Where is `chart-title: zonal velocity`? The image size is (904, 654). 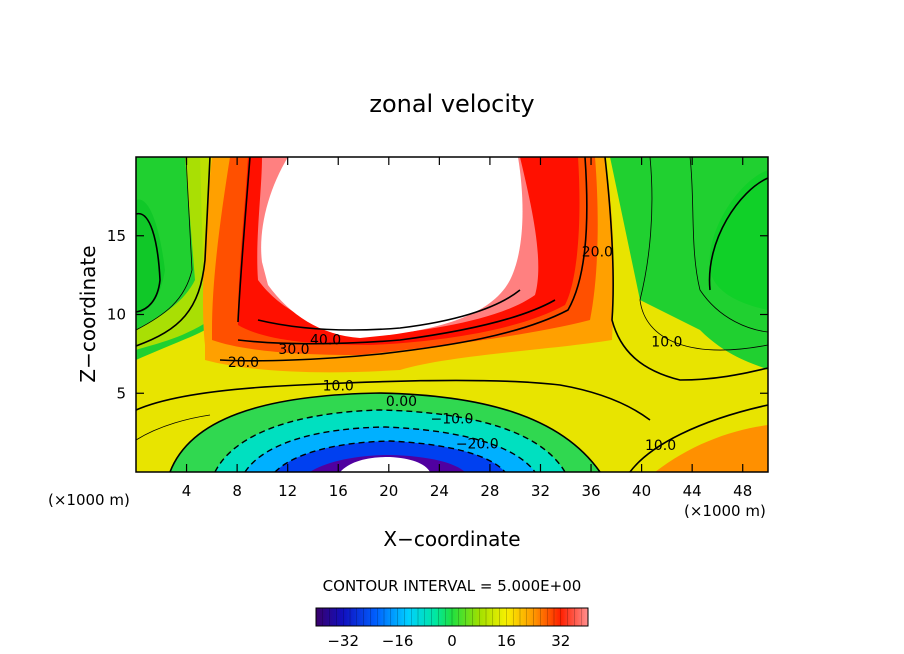
chart-title: zonal velocity is located at coordinates (451, 104).